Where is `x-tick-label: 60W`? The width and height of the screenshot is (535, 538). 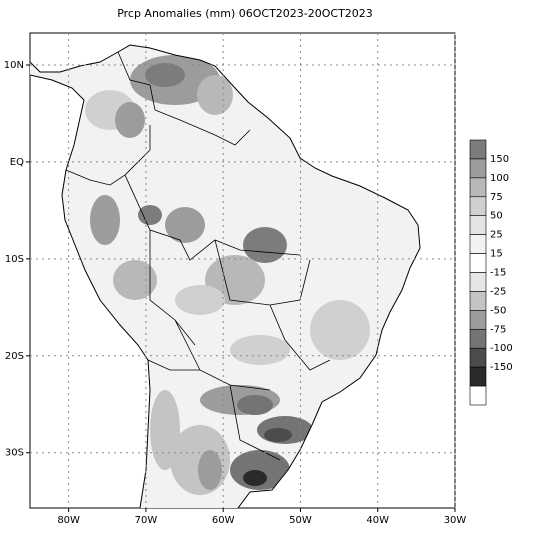 x-tick-label: 60W is located at coordinates (223, 520).